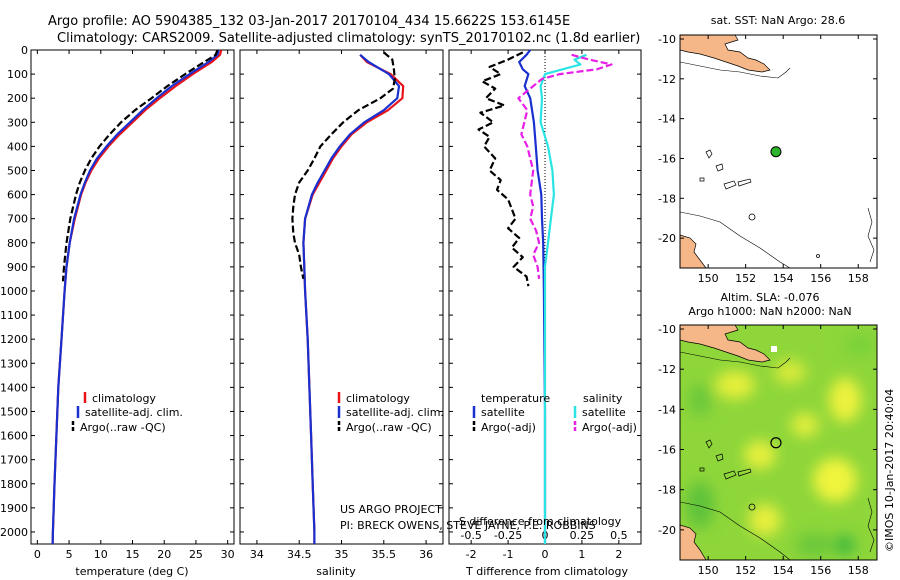 The height and width of the screenshot is (580, 900). I want to click on legend-label-sal-argo: Argo(-adj), so click(609, 427).